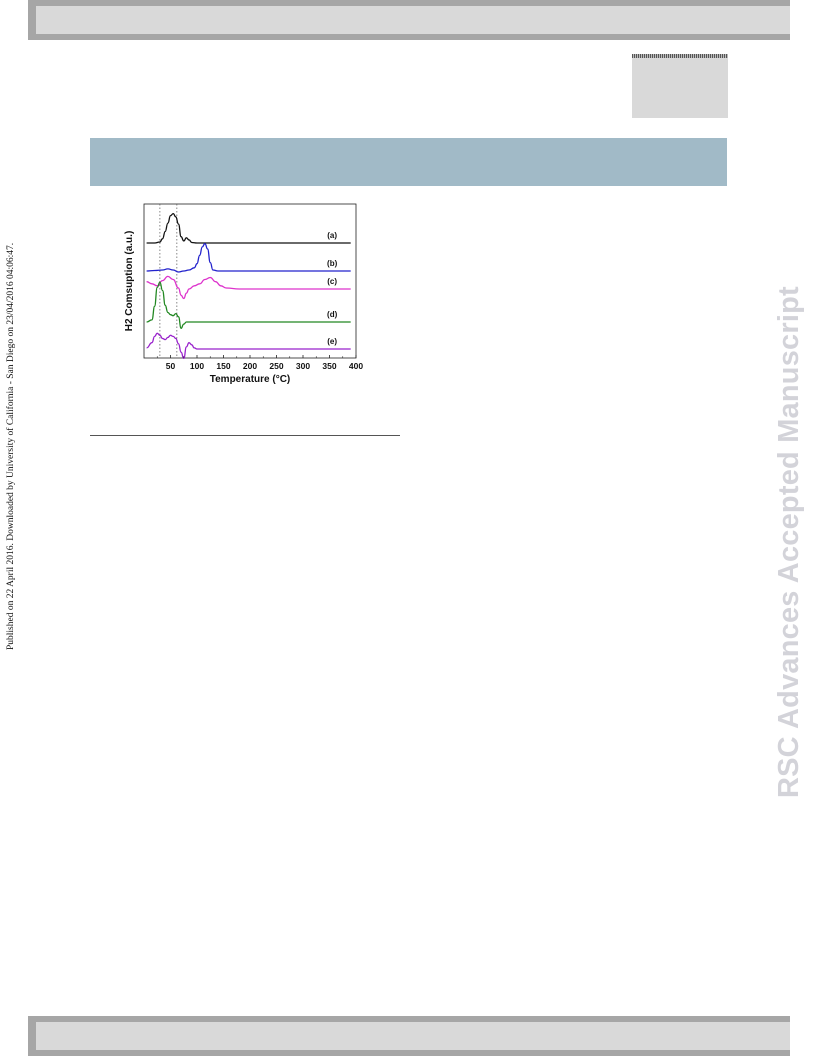 The width and height of the screenshot is (816, 1056). What do you see at coordinates (413, 20) in the screenshot?
I see `header-bar-inner` at bounding box center [413, 20].